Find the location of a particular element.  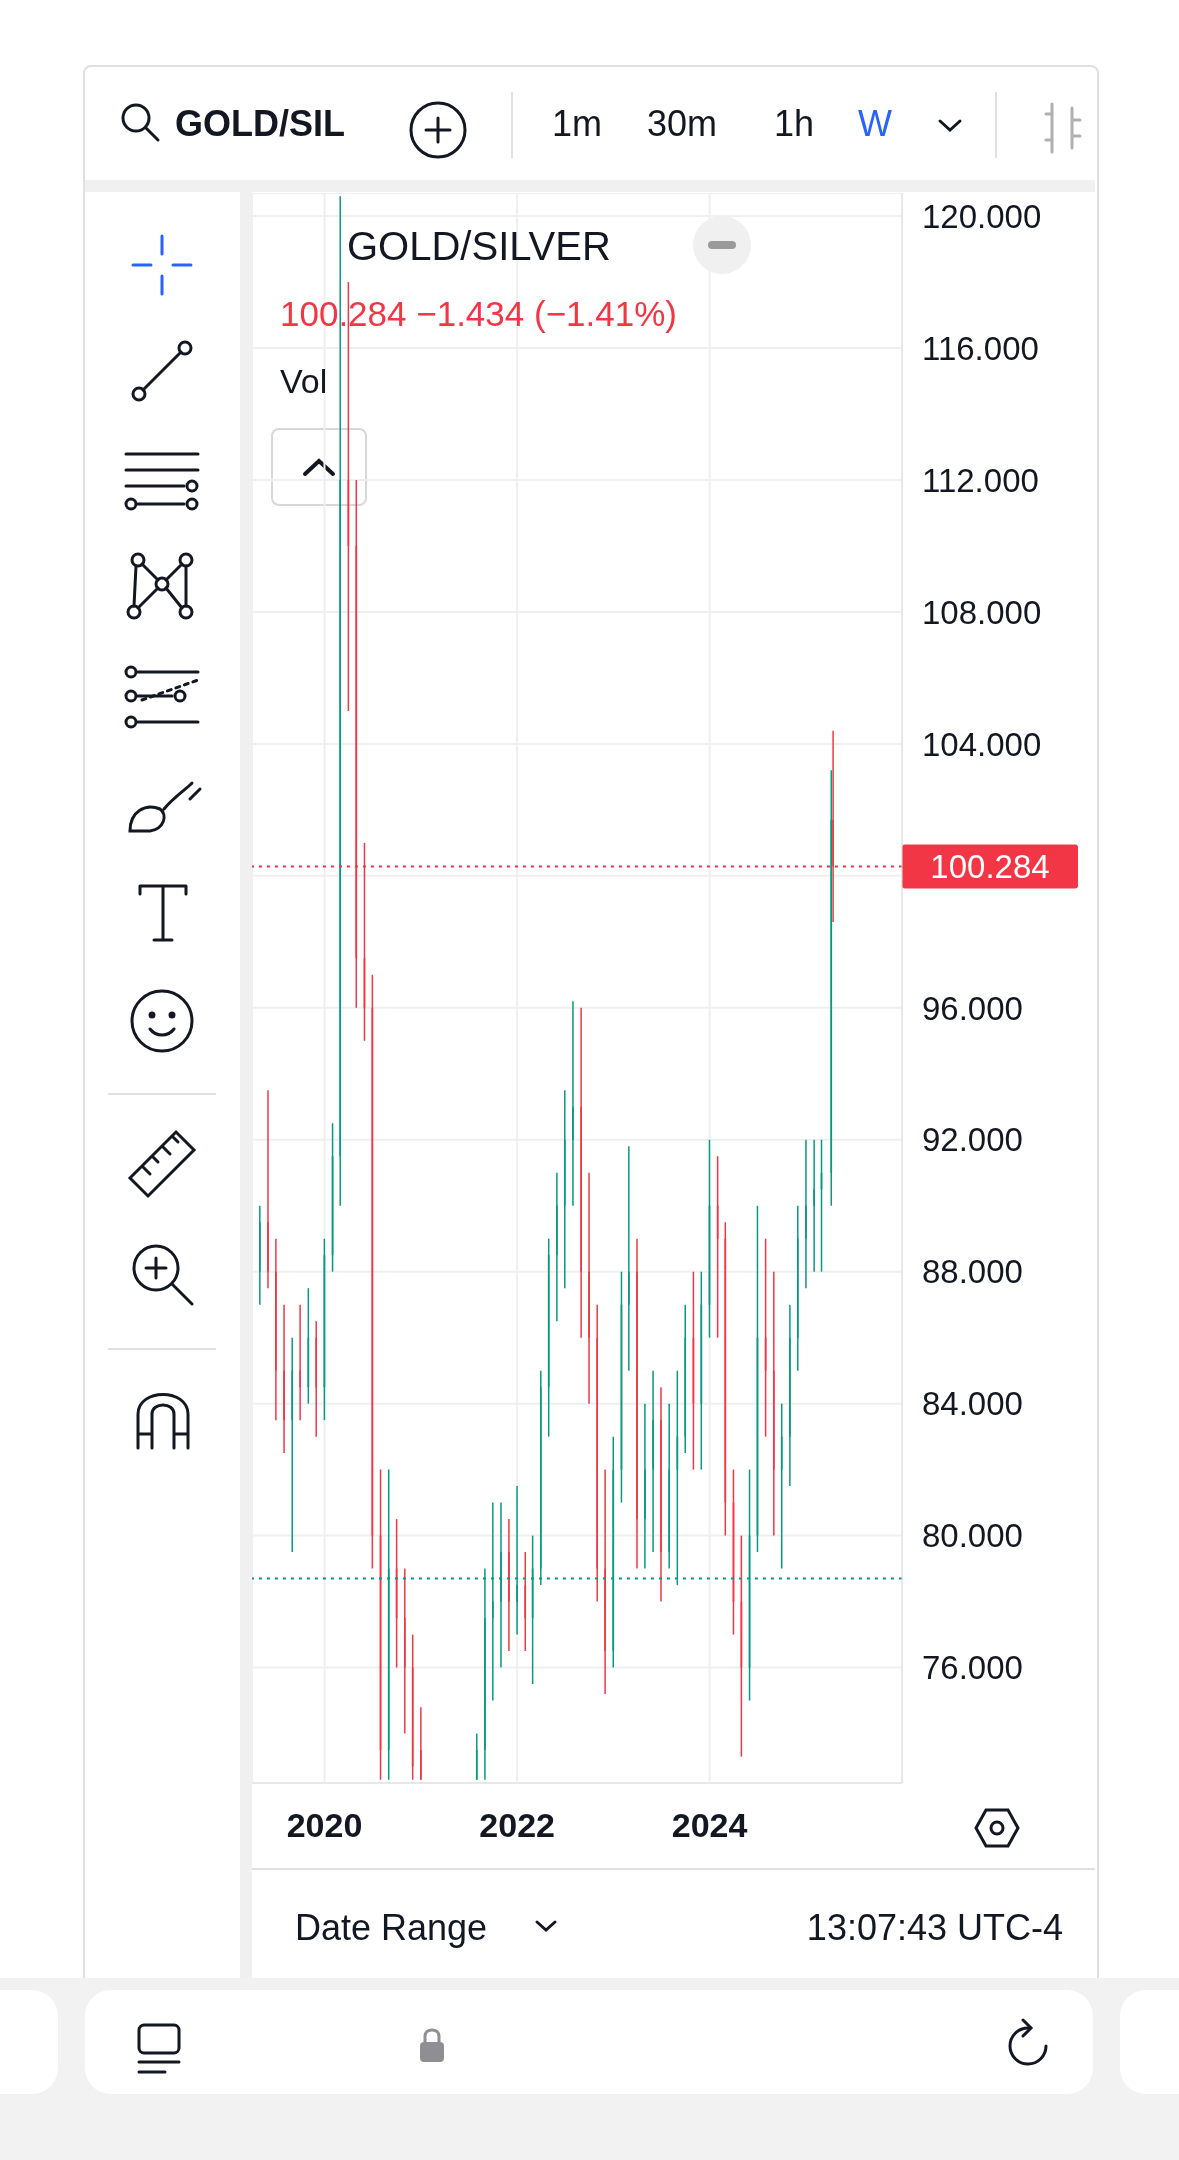

y-tick-label: 116.000 is located at coordinates (980, 348).